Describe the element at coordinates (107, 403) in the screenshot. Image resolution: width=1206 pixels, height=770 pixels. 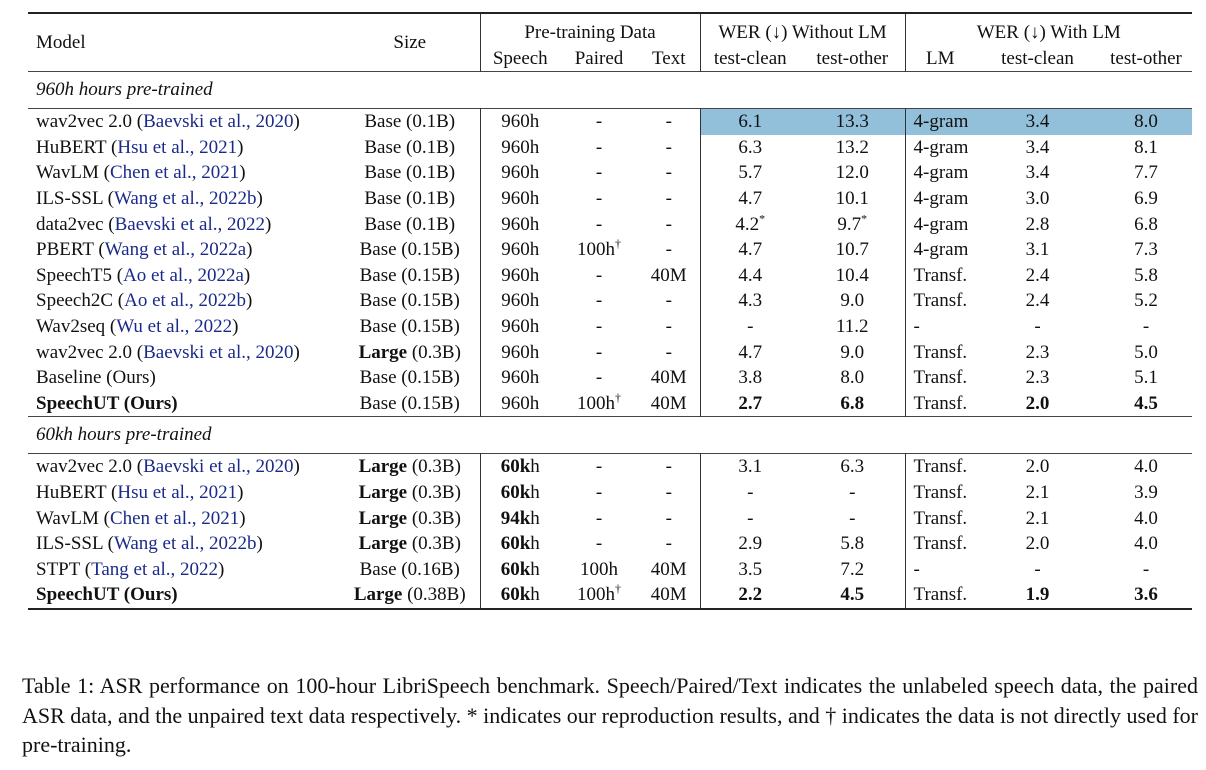
I see `model-name: SpeechUT (Ours)` at that location.